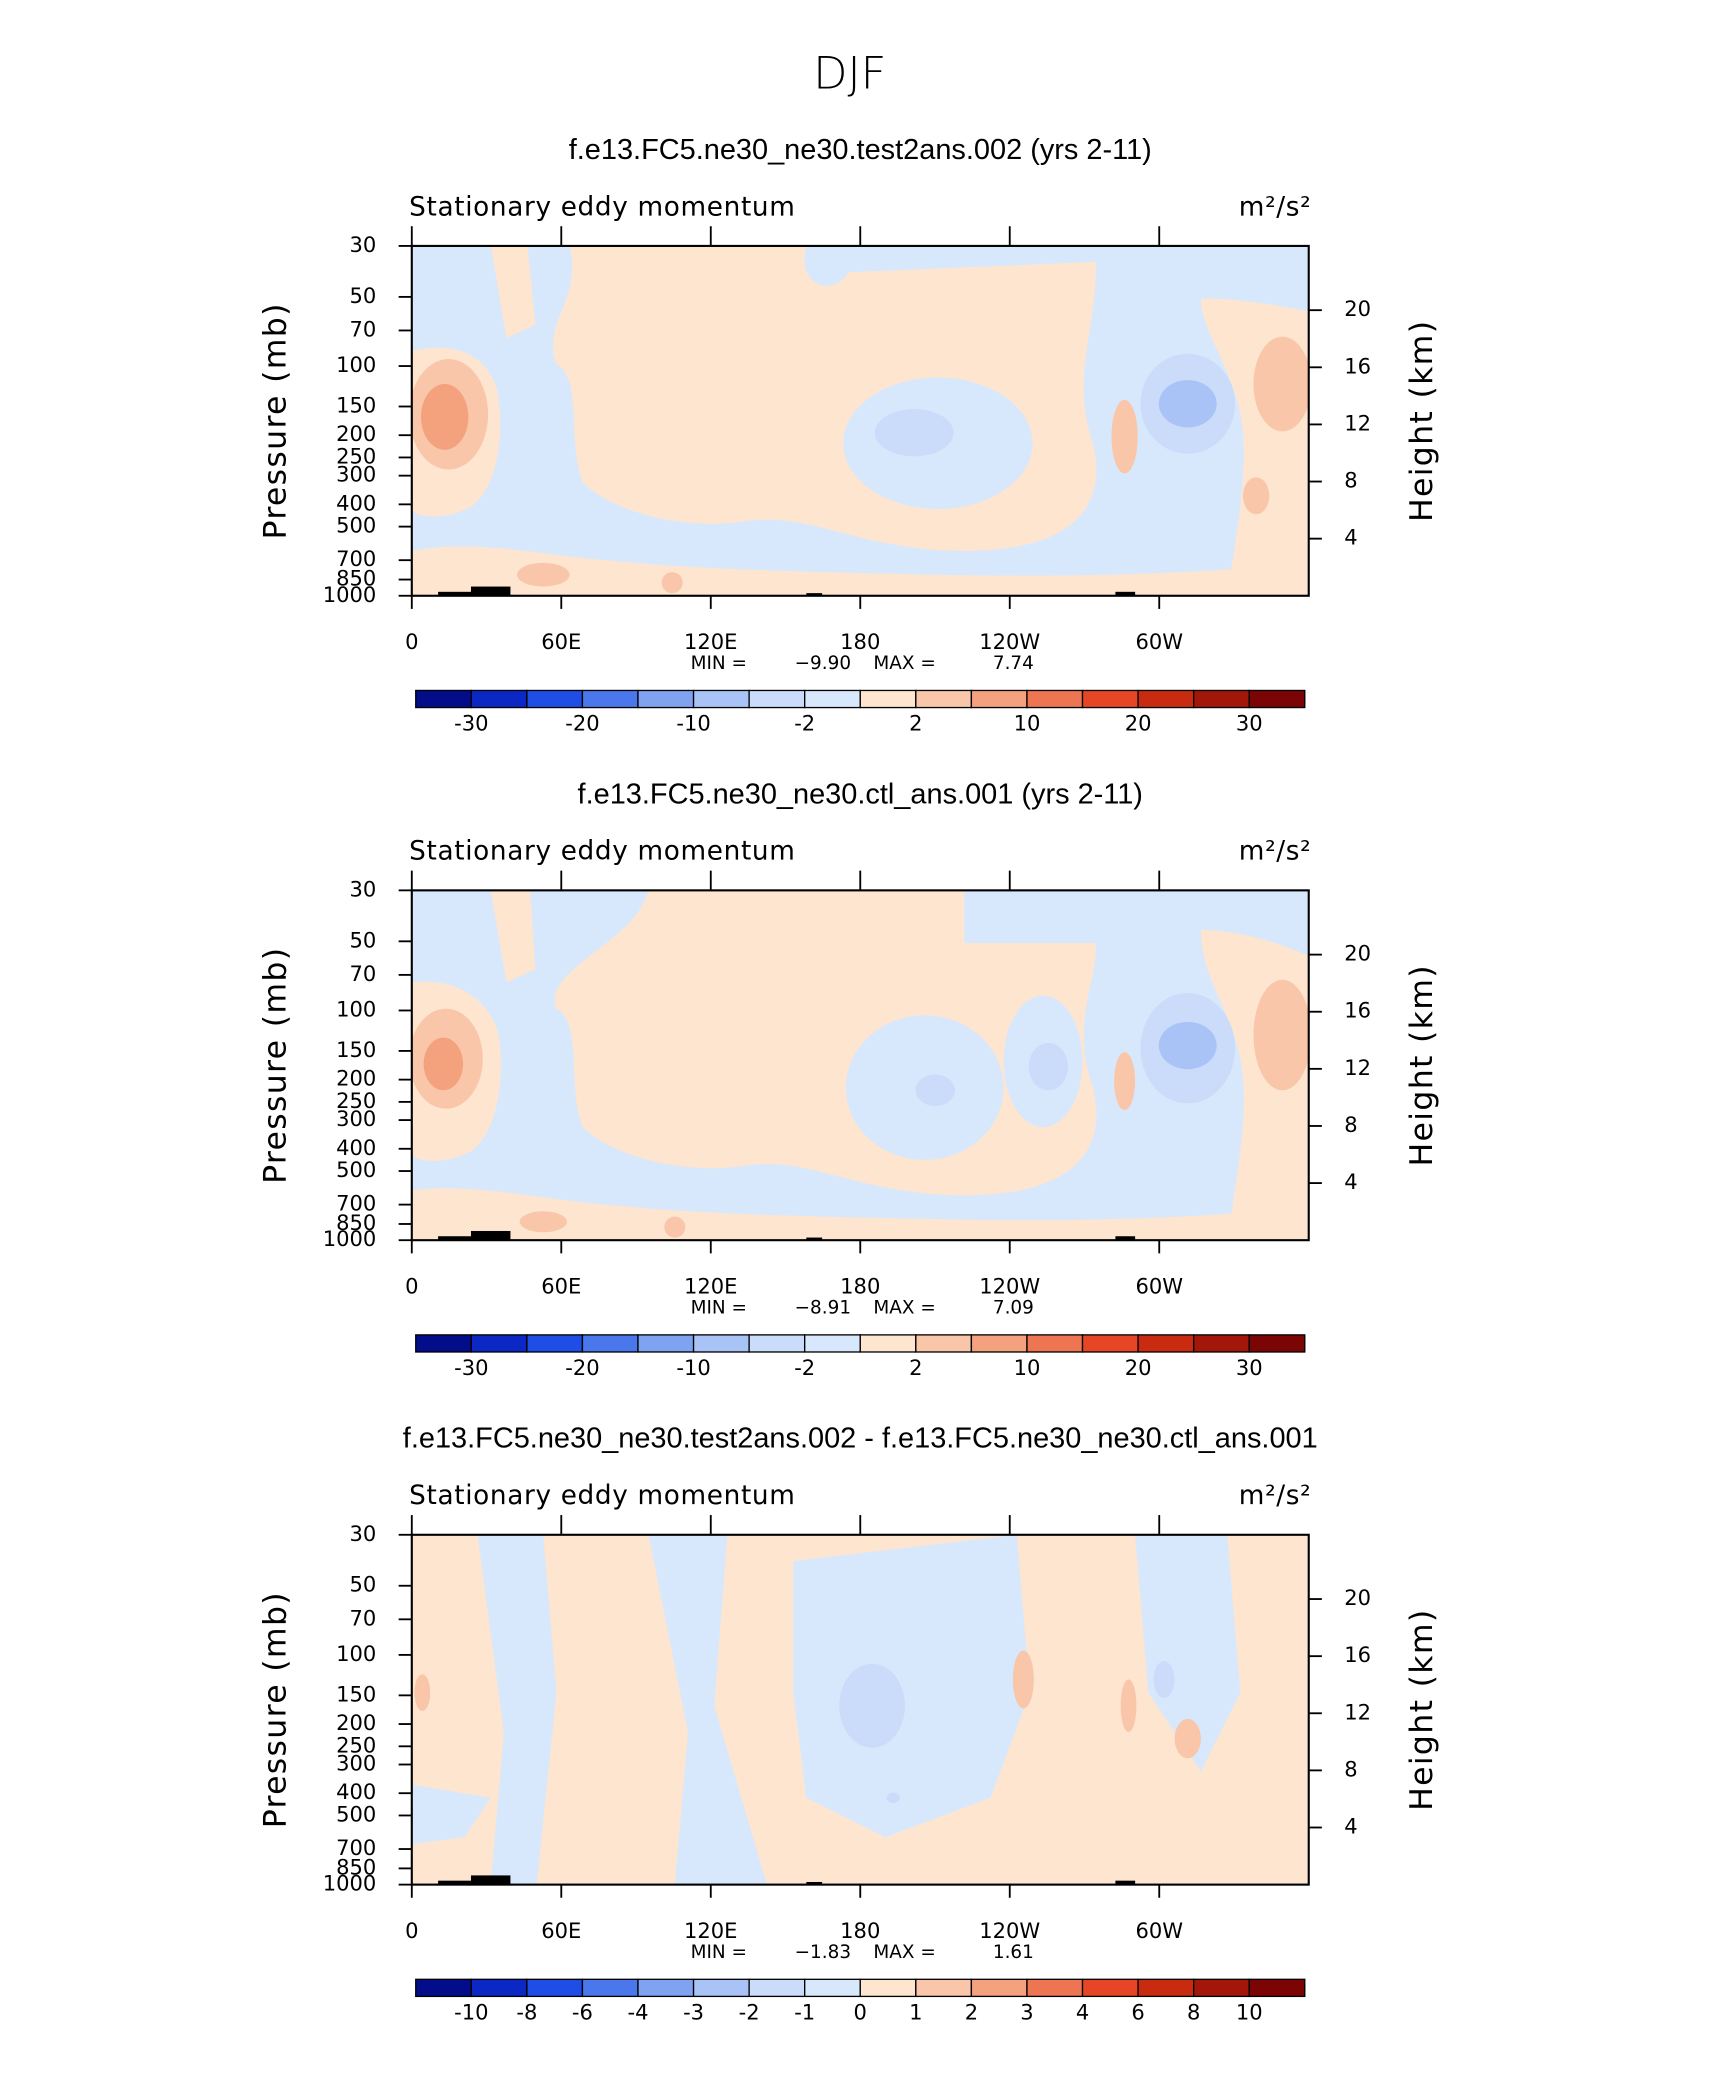  What do you see at coordinates (356, 578) in the screenshot?
I see `y-tick-label: 850` at bounding box center [356, 578].